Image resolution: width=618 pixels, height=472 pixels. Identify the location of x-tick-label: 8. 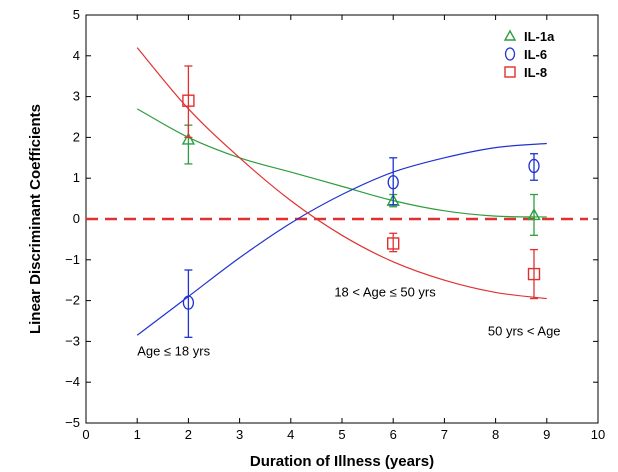
(495, 434).